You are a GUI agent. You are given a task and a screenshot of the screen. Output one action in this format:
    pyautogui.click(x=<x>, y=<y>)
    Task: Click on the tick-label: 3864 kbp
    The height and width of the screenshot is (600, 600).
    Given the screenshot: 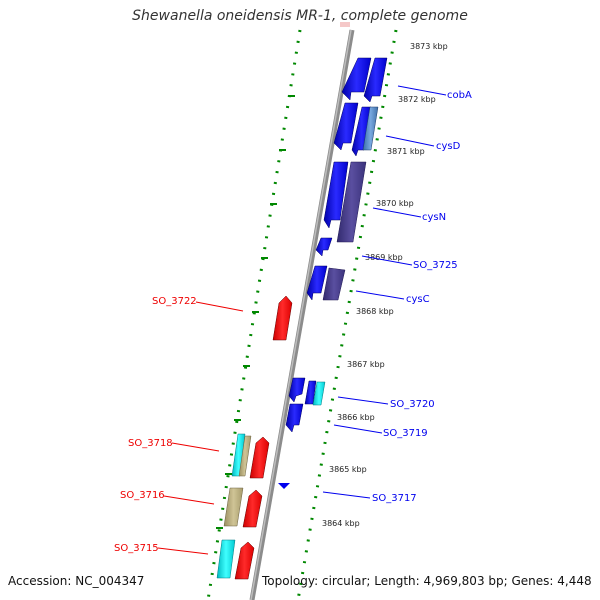 What is the action you would take?
    pyautogui.click(x=341, y=523)
    